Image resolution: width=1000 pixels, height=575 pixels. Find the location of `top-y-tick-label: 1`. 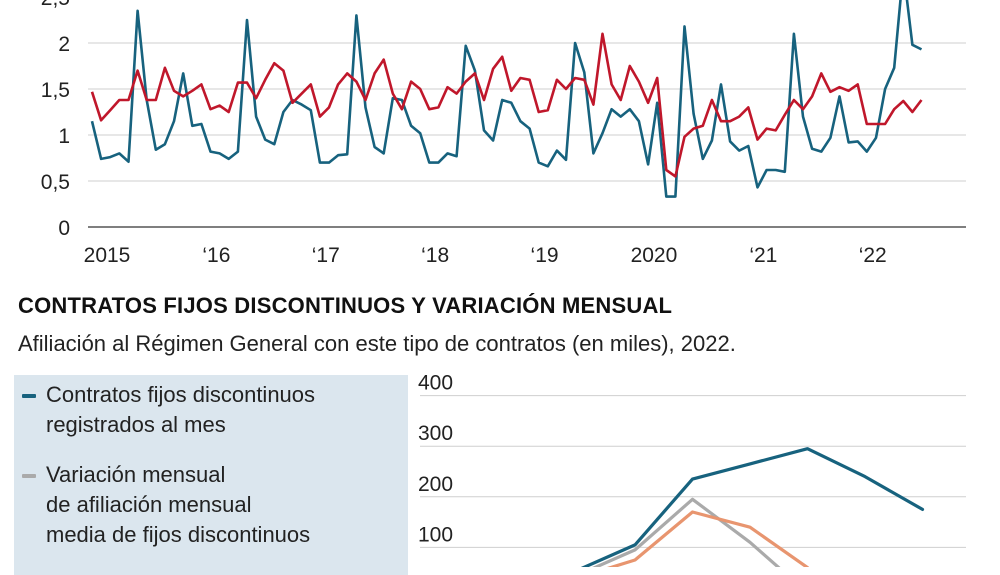

top-y-tick-label: 1 is located at coordinates (64, 136).